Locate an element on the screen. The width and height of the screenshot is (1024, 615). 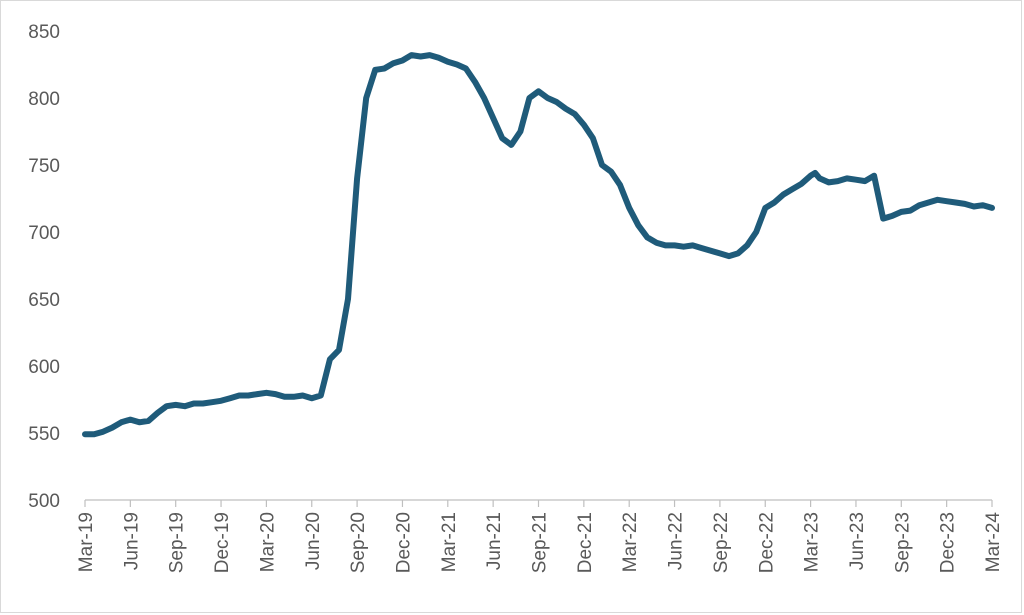
x-tick-label: Jun-22 is located at coordinates (676, 541).